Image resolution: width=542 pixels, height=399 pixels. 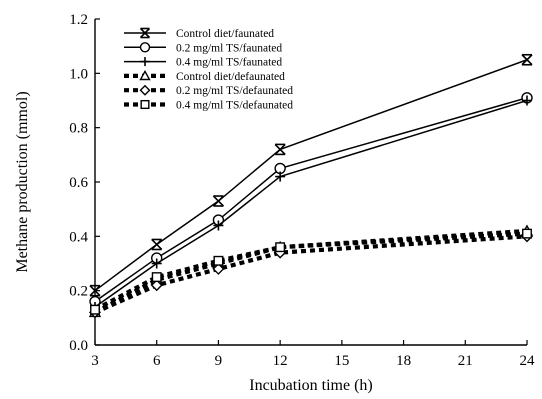 I want to click on y-ticks: 0.0 0.2 0.4 0.6 0.8 1.0 1.2, so click(x=84, y=183).